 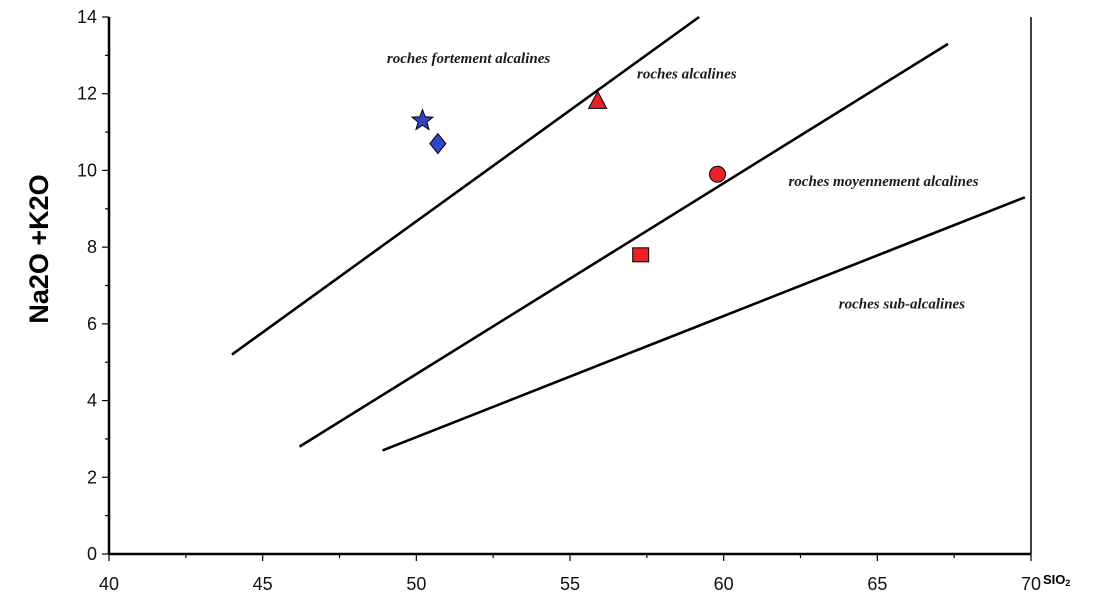 What do you see at coordinates (92, 324) in the screenshot?
I see `y-tick-label: 6` at bounding box center [92, 324].